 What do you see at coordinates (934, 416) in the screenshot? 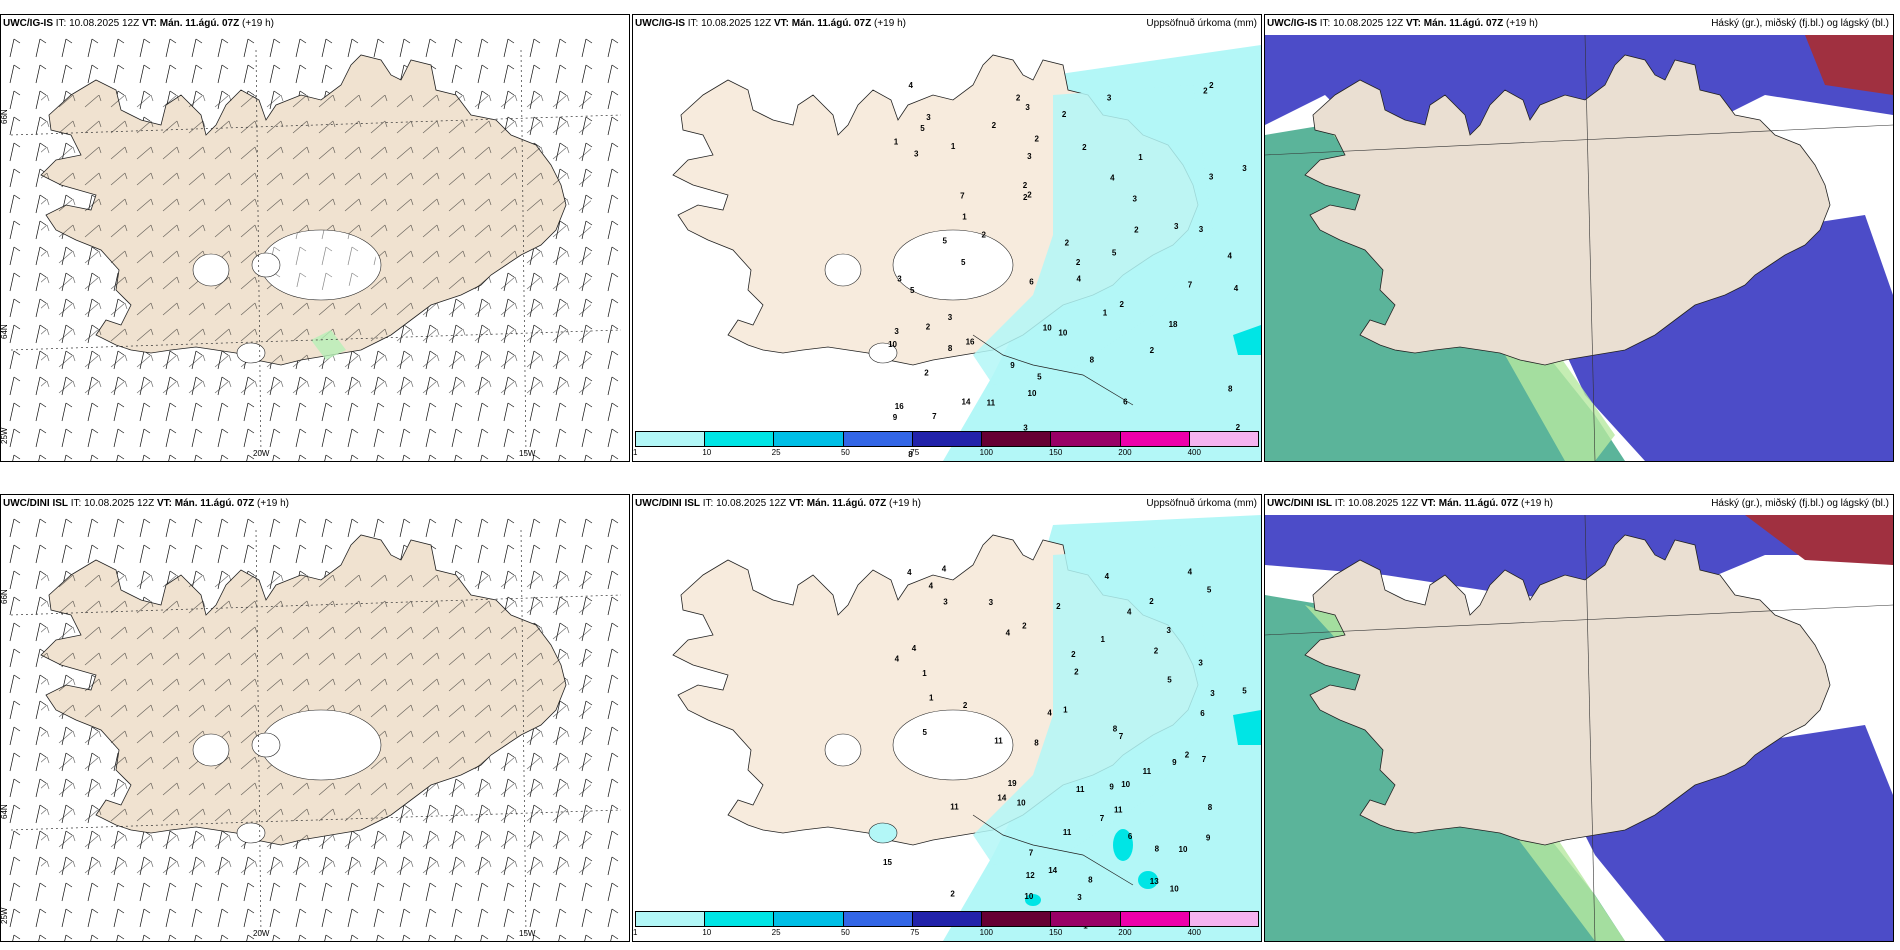
I see `precip-value: 7` at bounding box center [934, 416].